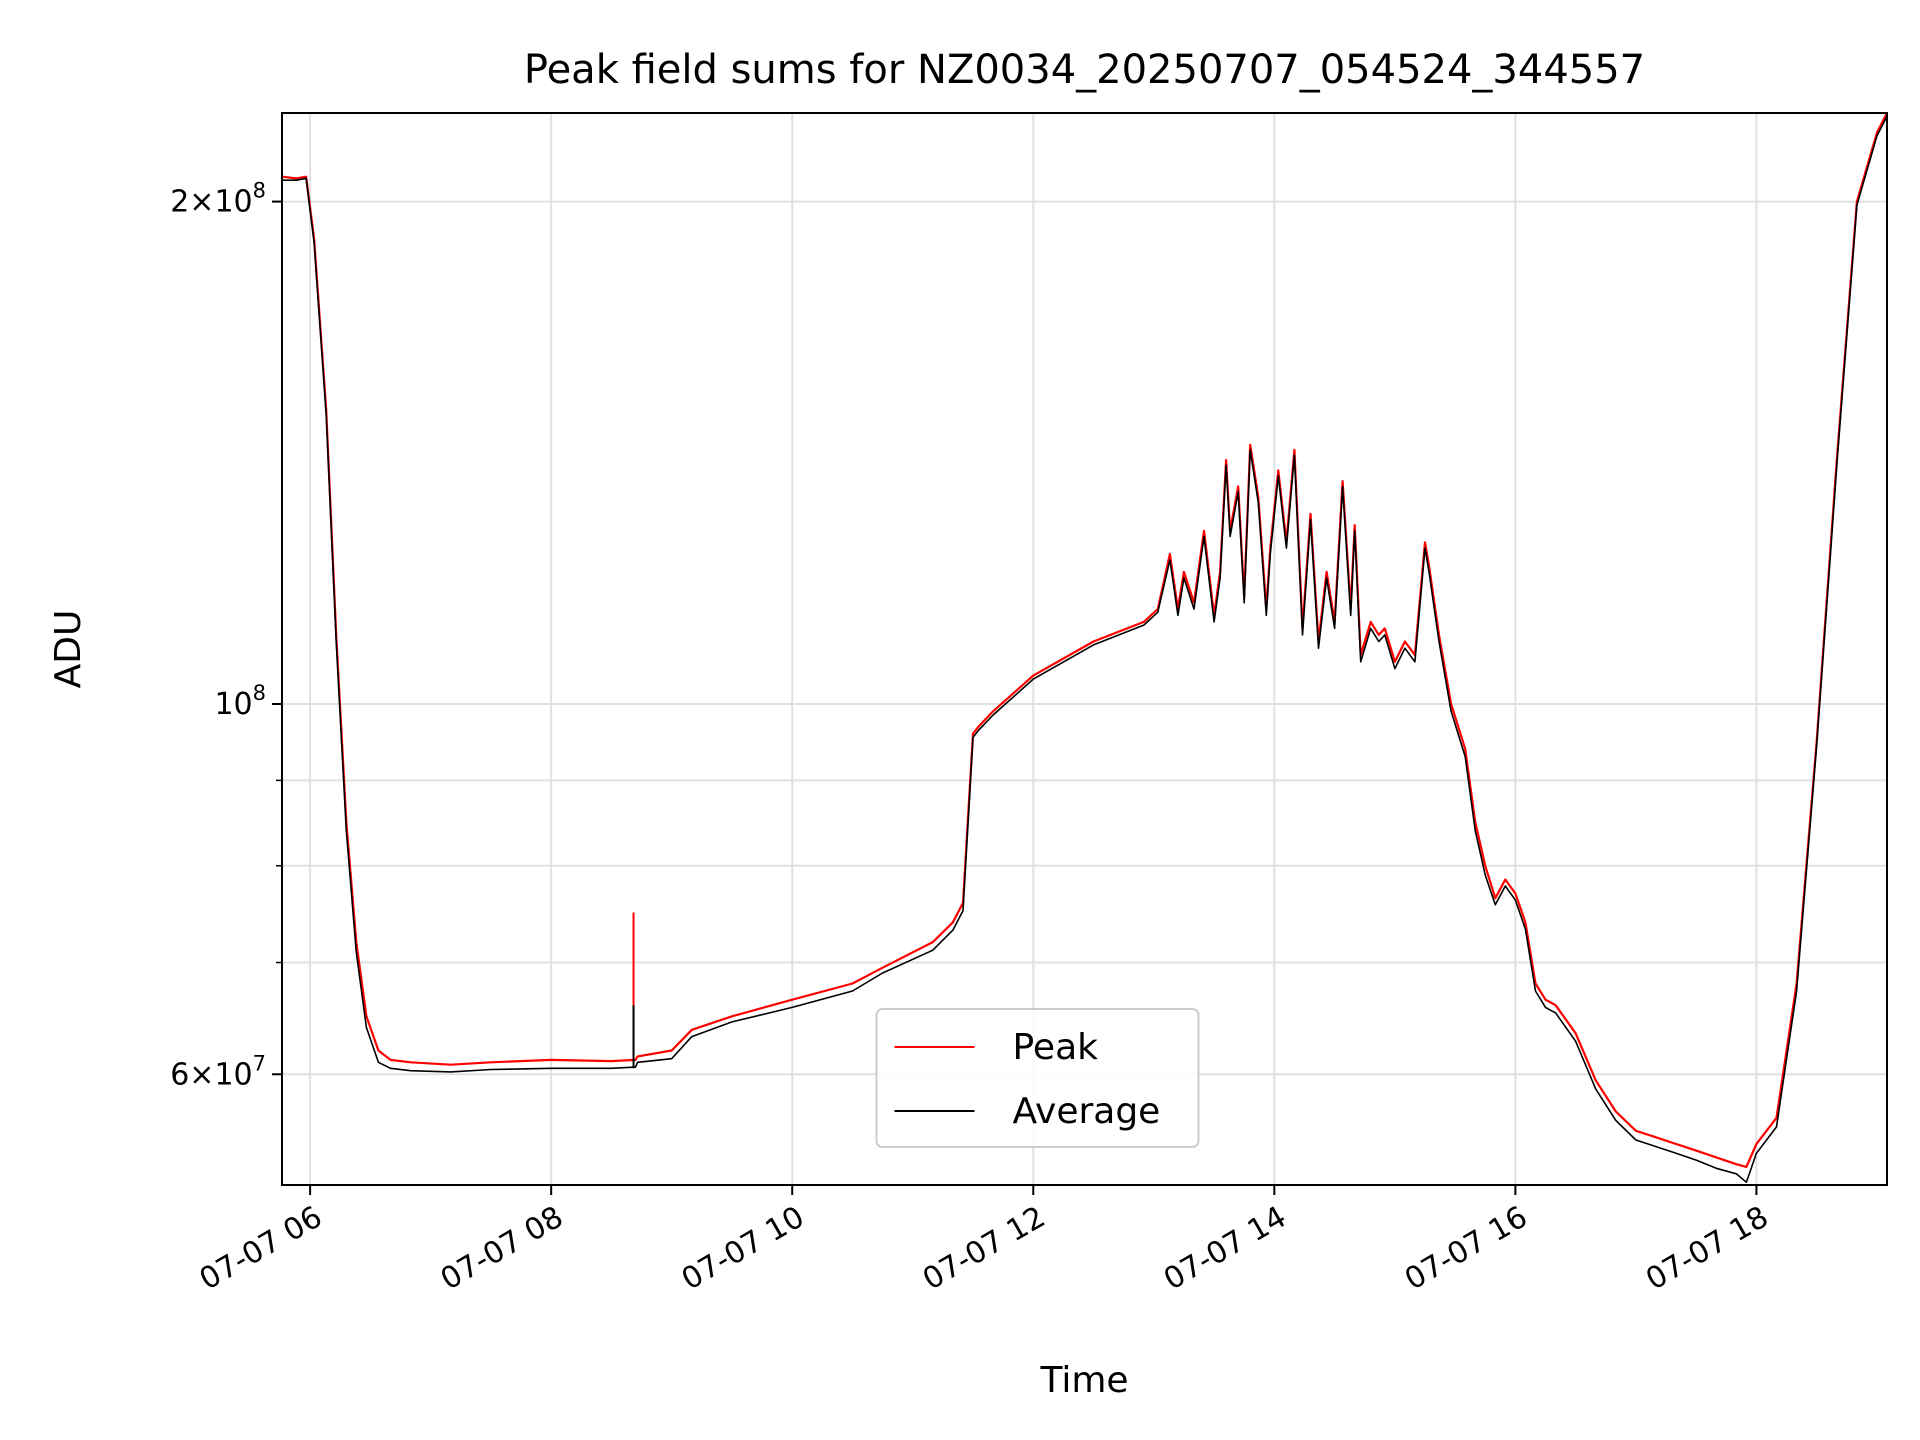 This screenshot has height=1440, width=1920. Describe the element at coordinates (226, 635) in the screenshot. I see `y-axis: 6×107 108 2×108` at that location.